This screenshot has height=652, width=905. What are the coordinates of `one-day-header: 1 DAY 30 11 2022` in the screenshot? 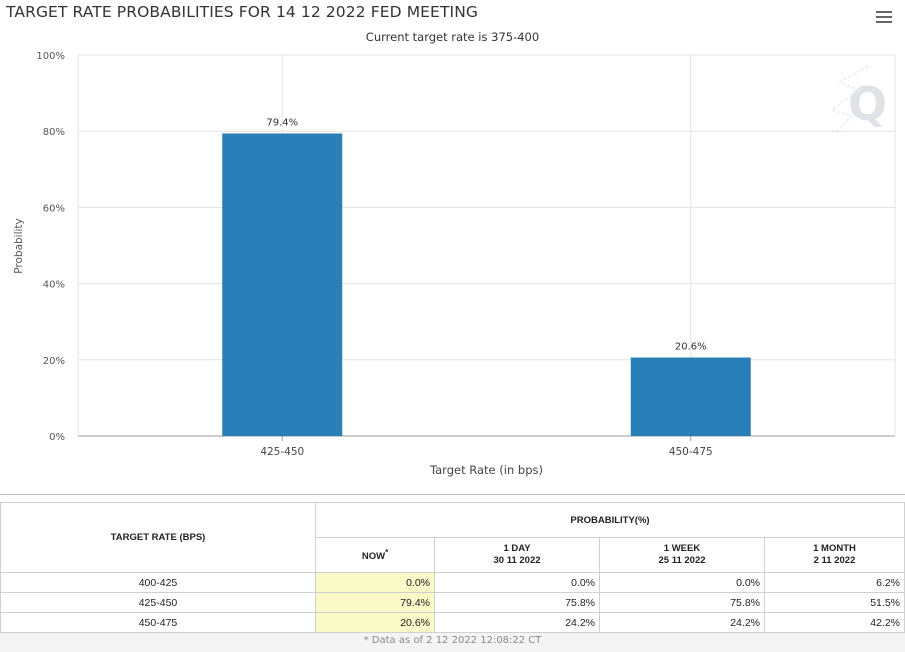 It's located at (517, 555).